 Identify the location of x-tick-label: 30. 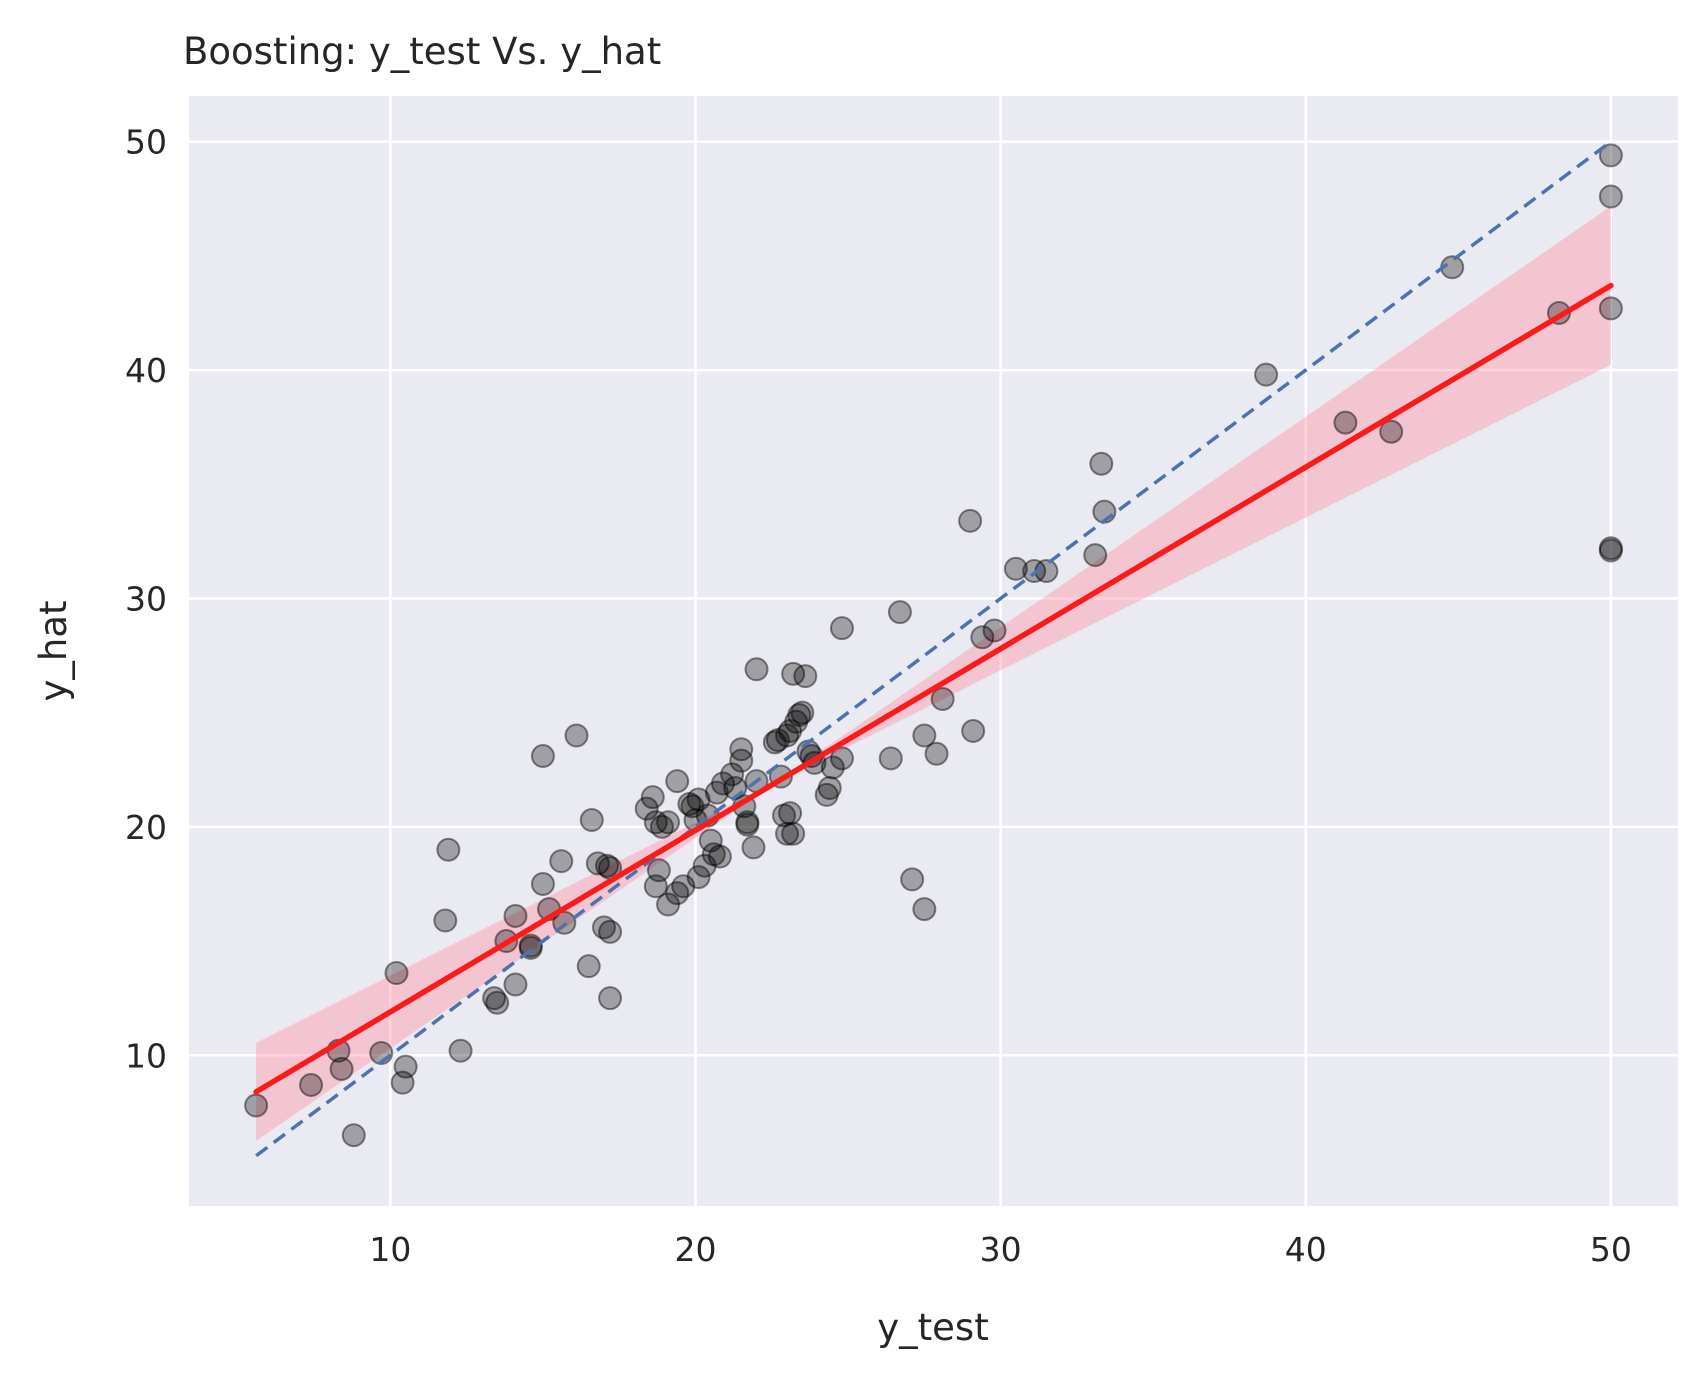
(1001, 1249).